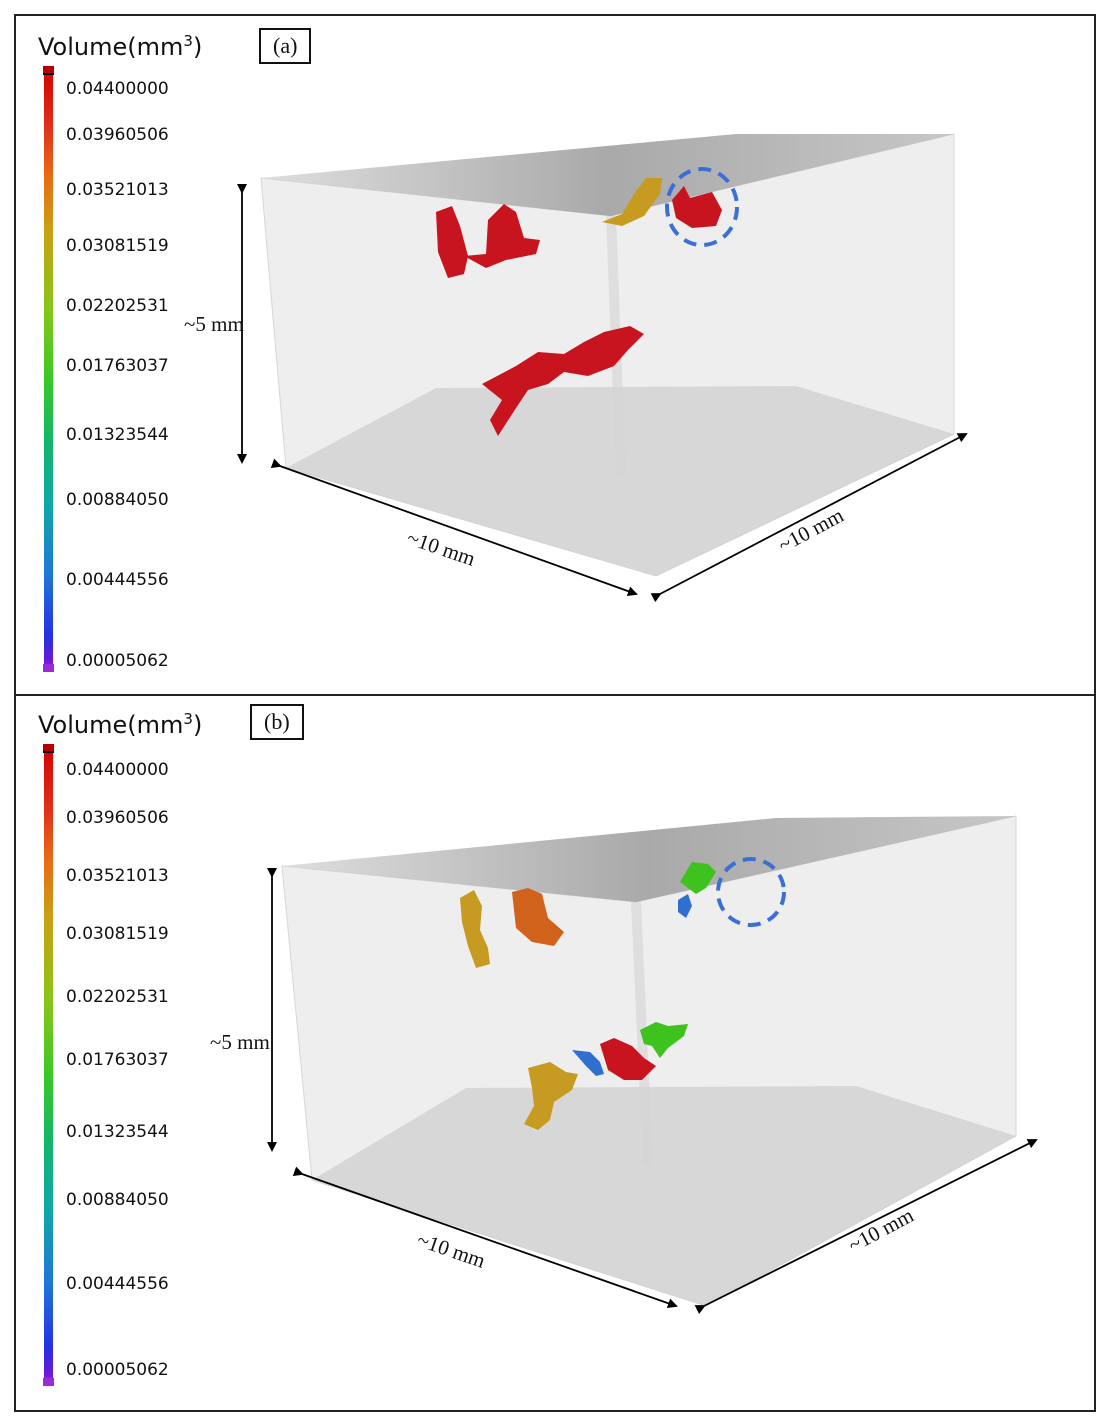  Describe the element at coordinates (285, 46) in the screenshot. I see `panel-tag-a: (a)` at that location.